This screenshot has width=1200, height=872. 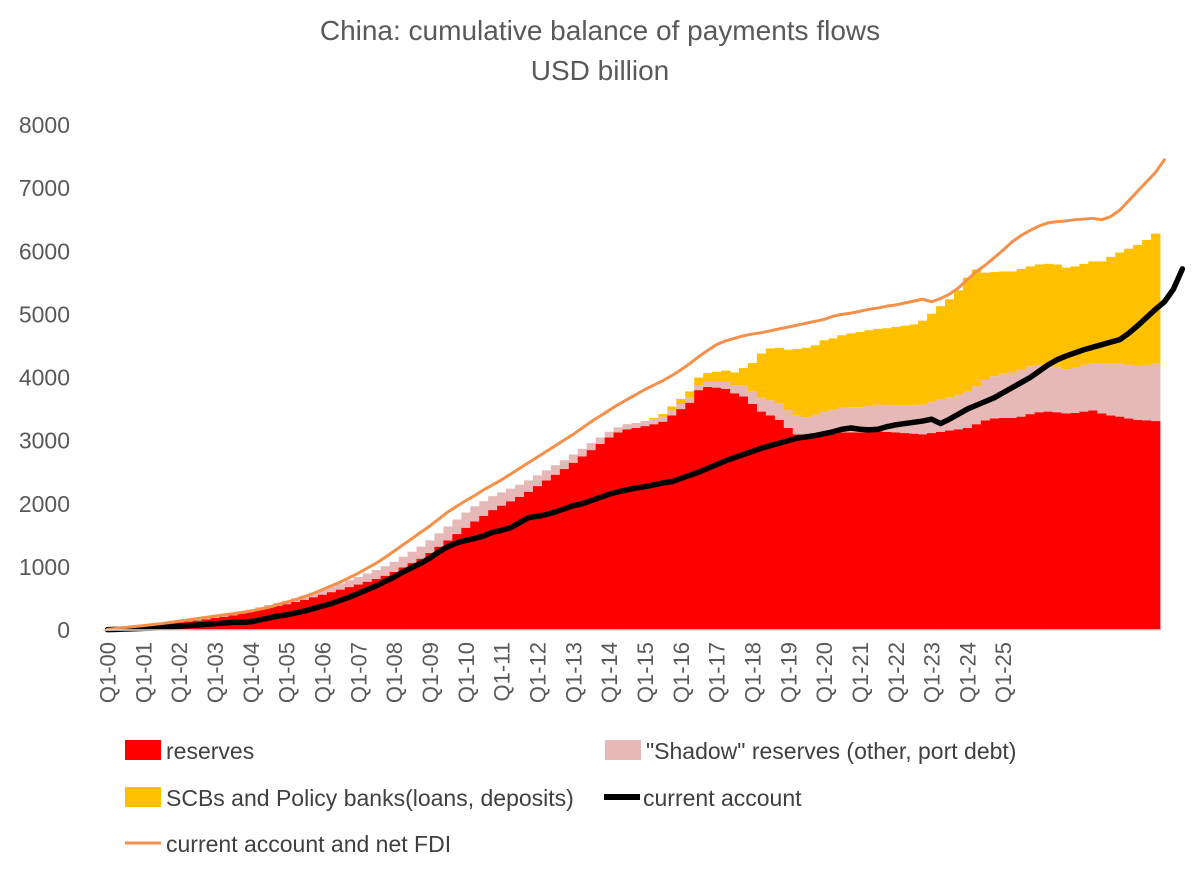 I want to click on x-tick-label: Q1-00, so click(x=107, y=672).